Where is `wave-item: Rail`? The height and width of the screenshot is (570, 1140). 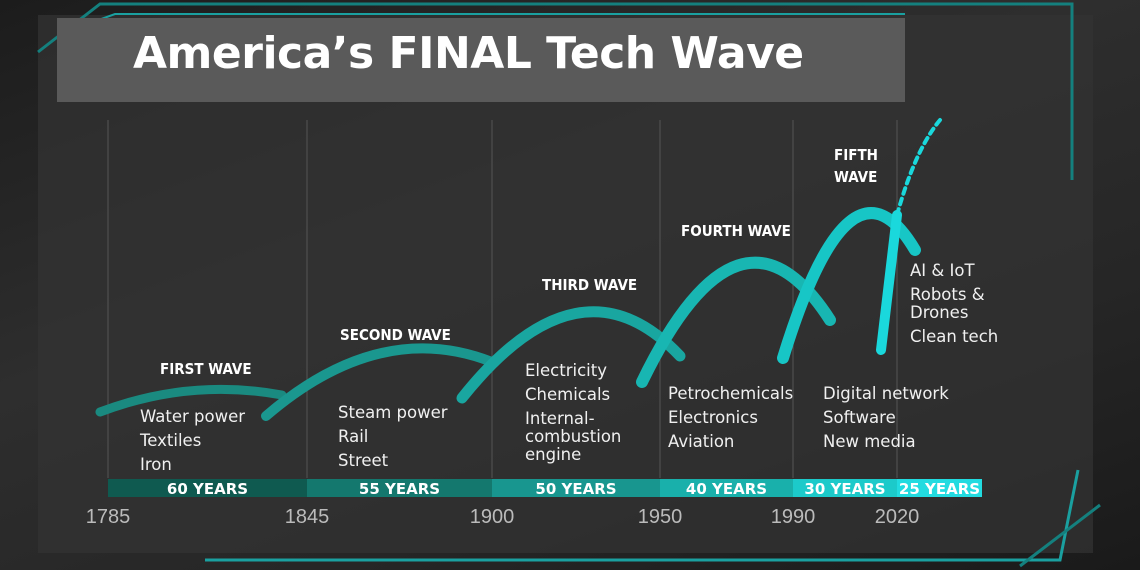
wave-item: Rail is located at coordinates (353, 436).